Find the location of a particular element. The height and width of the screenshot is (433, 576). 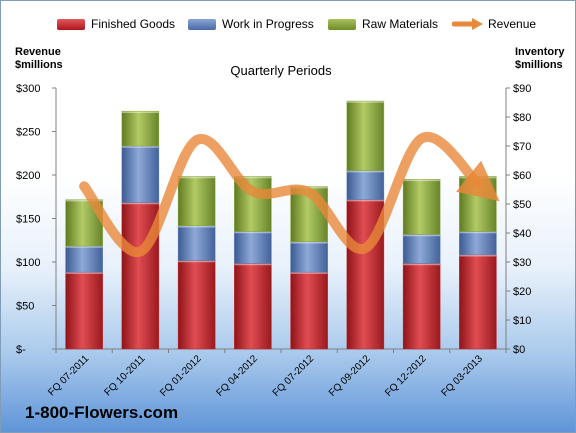

x-tick-label: FQ 09-2012 is located at coordinates (350, 376).